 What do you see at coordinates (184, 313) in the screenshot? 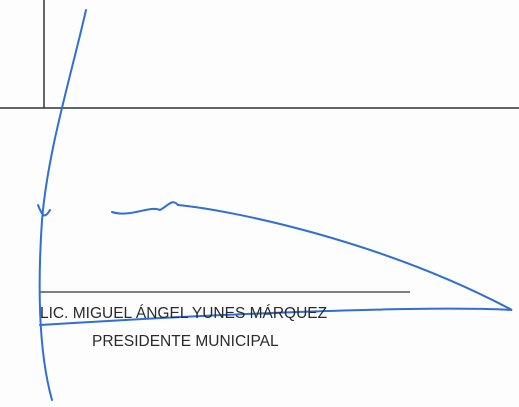
I see `signer-name: LIC. MIGUEL ÁNGEL YUNES MÁRQUEZ` at bounding box center [184, 313].